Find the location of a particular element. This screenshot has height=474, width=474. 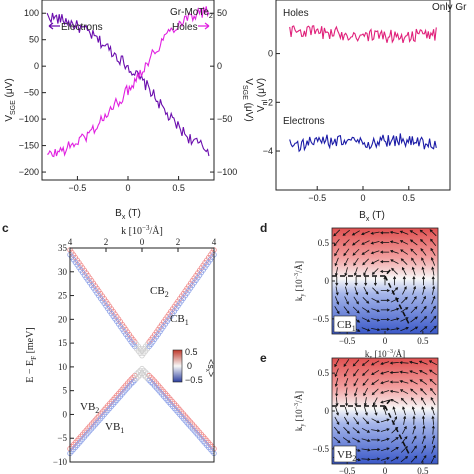

panel-d-letter: d is located at coordinates (263, 228).